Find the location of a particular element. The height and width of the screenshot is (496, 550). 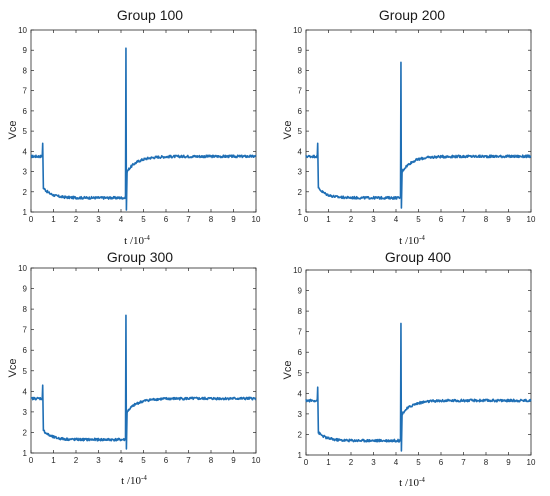

chart-title: Group 100 is located at coordinates (150, 15).